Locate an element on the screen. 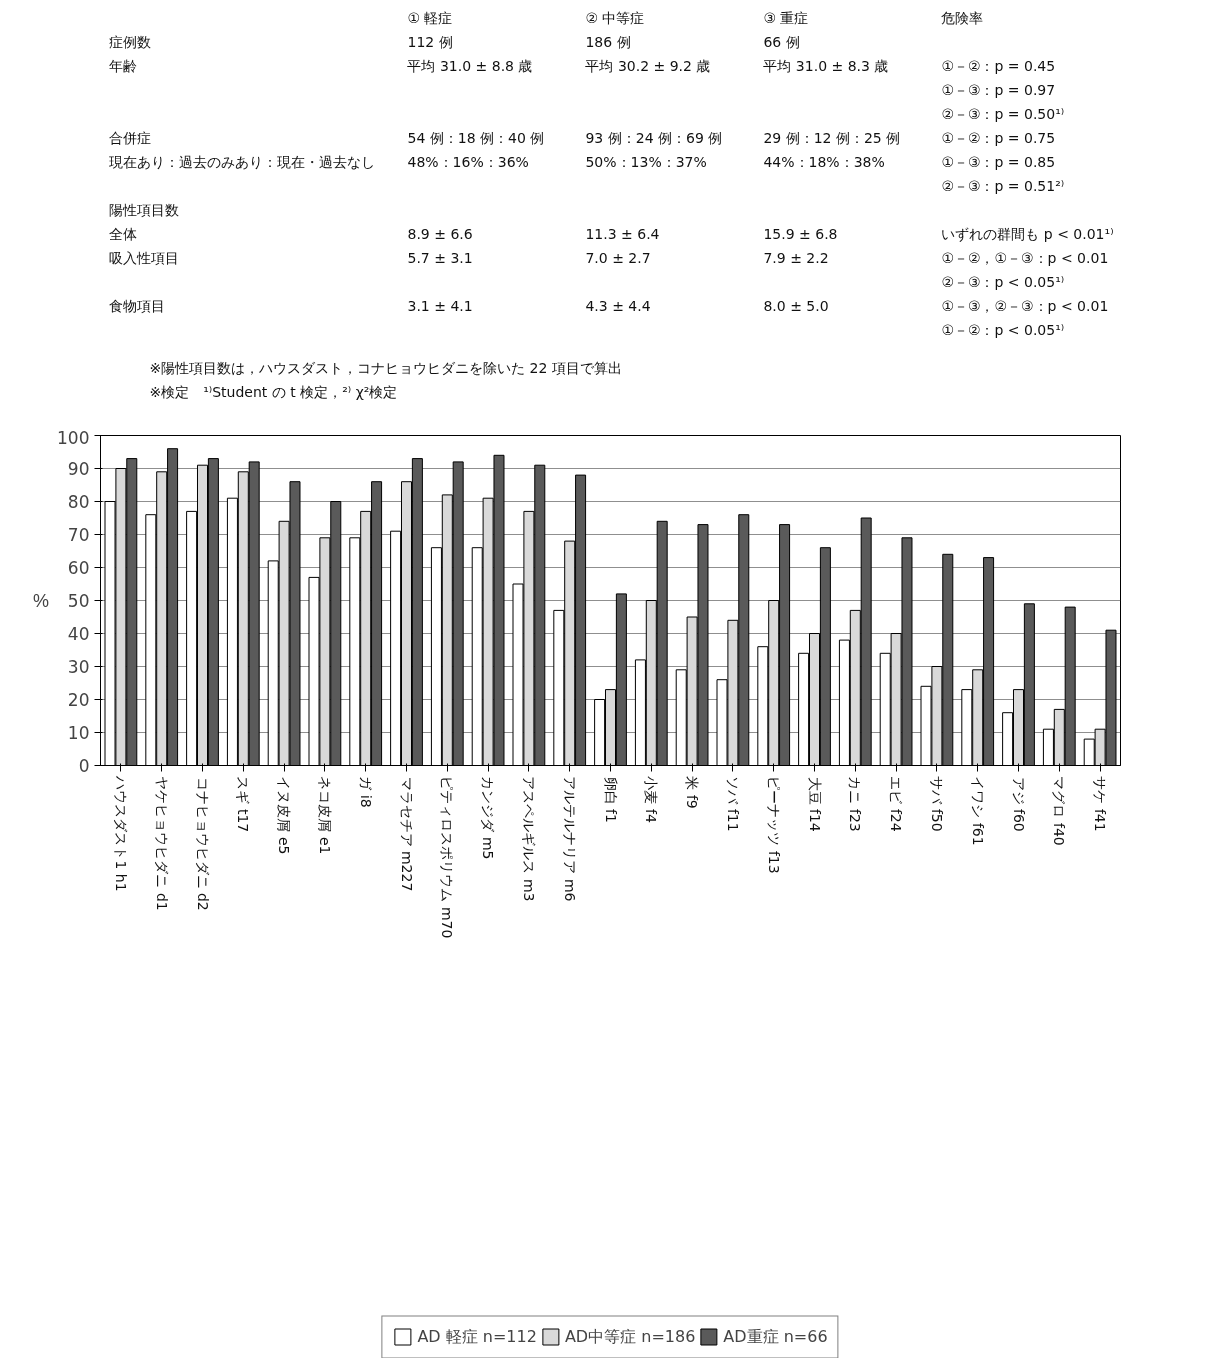  text: 5.7 ± 3.1 is located at coordinates (440, 257).